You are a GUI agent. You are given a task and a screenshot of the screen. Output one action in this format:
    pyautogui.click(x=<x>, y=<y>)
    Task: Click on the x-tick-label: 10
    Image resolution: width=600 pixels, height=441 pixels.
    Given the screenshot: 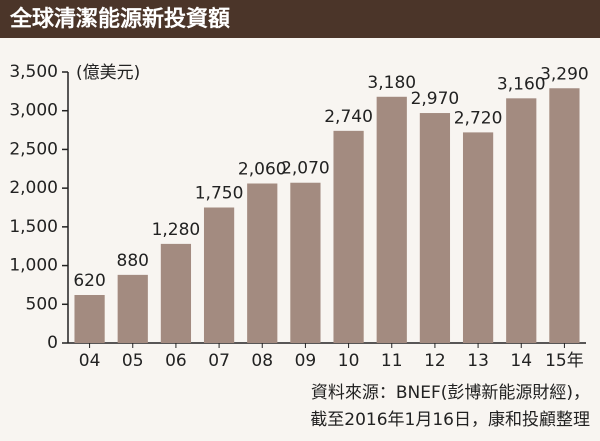 What is the action you would take?
    pyautogui.click(x=349, y=361)
    